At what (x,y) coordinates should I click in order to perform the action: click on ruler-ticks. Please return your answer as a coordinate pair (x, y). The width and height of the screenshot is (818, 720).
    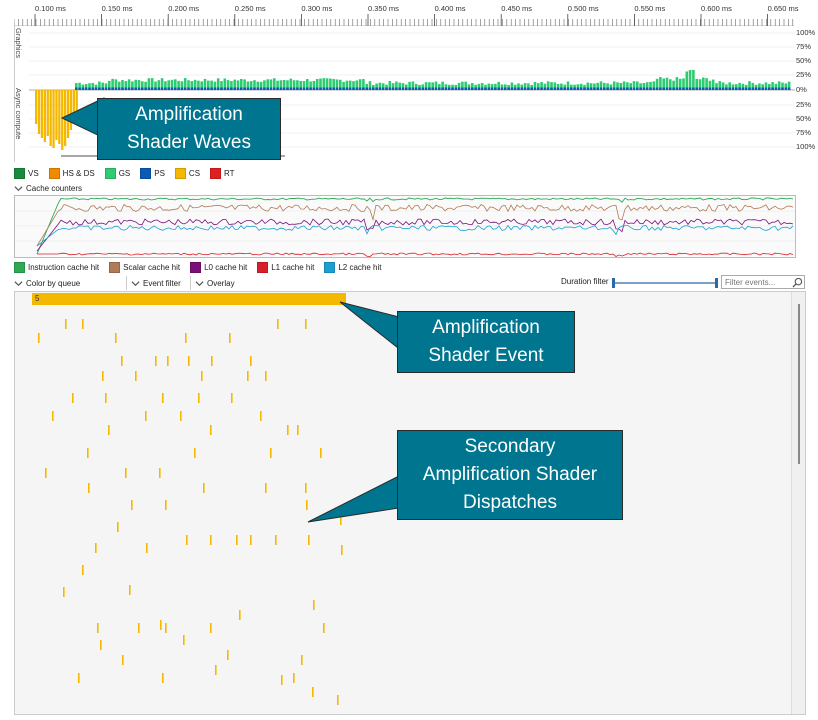
    Looking at the image, I should click on (404, 20).